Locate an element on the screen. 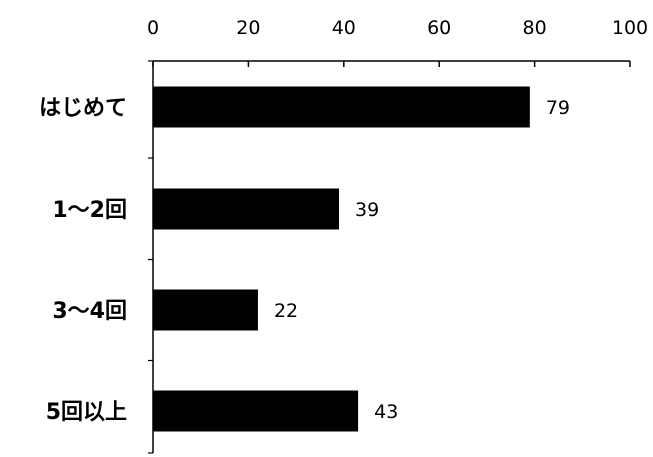  x-tick-label: 0 is located at coordinates (153, 28).